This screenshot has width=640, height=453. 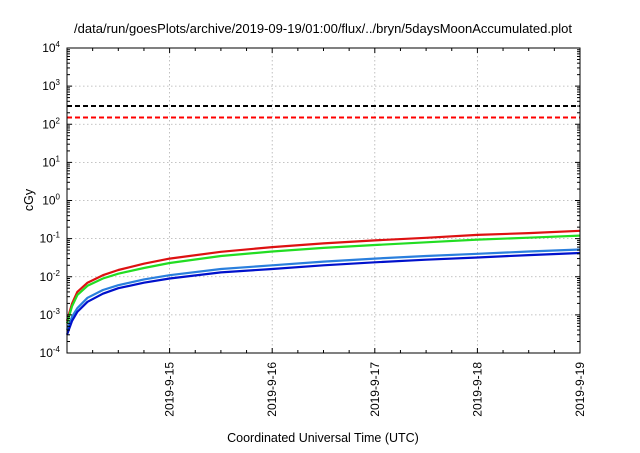 I want to click on x-axis-label: Coordinated Universal Time (UTC), so click(x=323, y=438).